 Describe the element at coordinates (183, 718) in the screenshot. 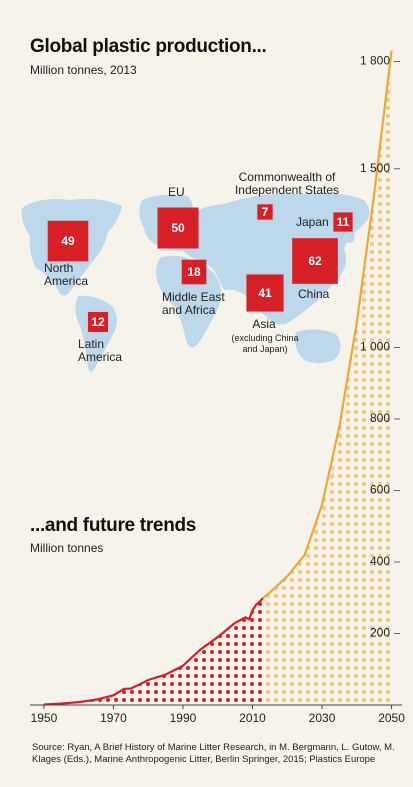

I see `x-tick-label: 1990` at that location.